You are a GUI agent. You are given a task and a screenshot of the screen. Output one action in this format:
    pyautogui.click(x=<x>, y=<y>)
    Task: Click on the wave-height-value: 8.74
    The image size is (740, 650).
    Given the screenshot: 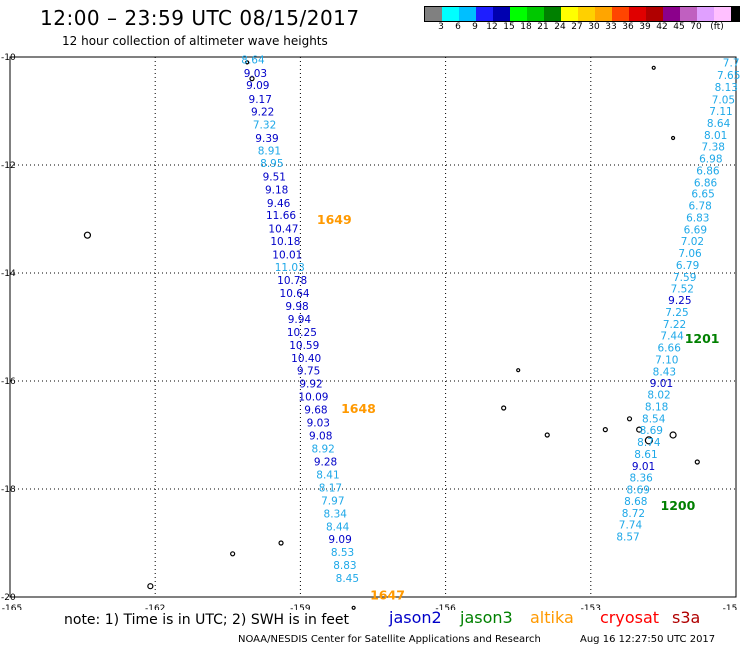 What is the action you would take?
    pyautogui.click(x=649, y=443)
    